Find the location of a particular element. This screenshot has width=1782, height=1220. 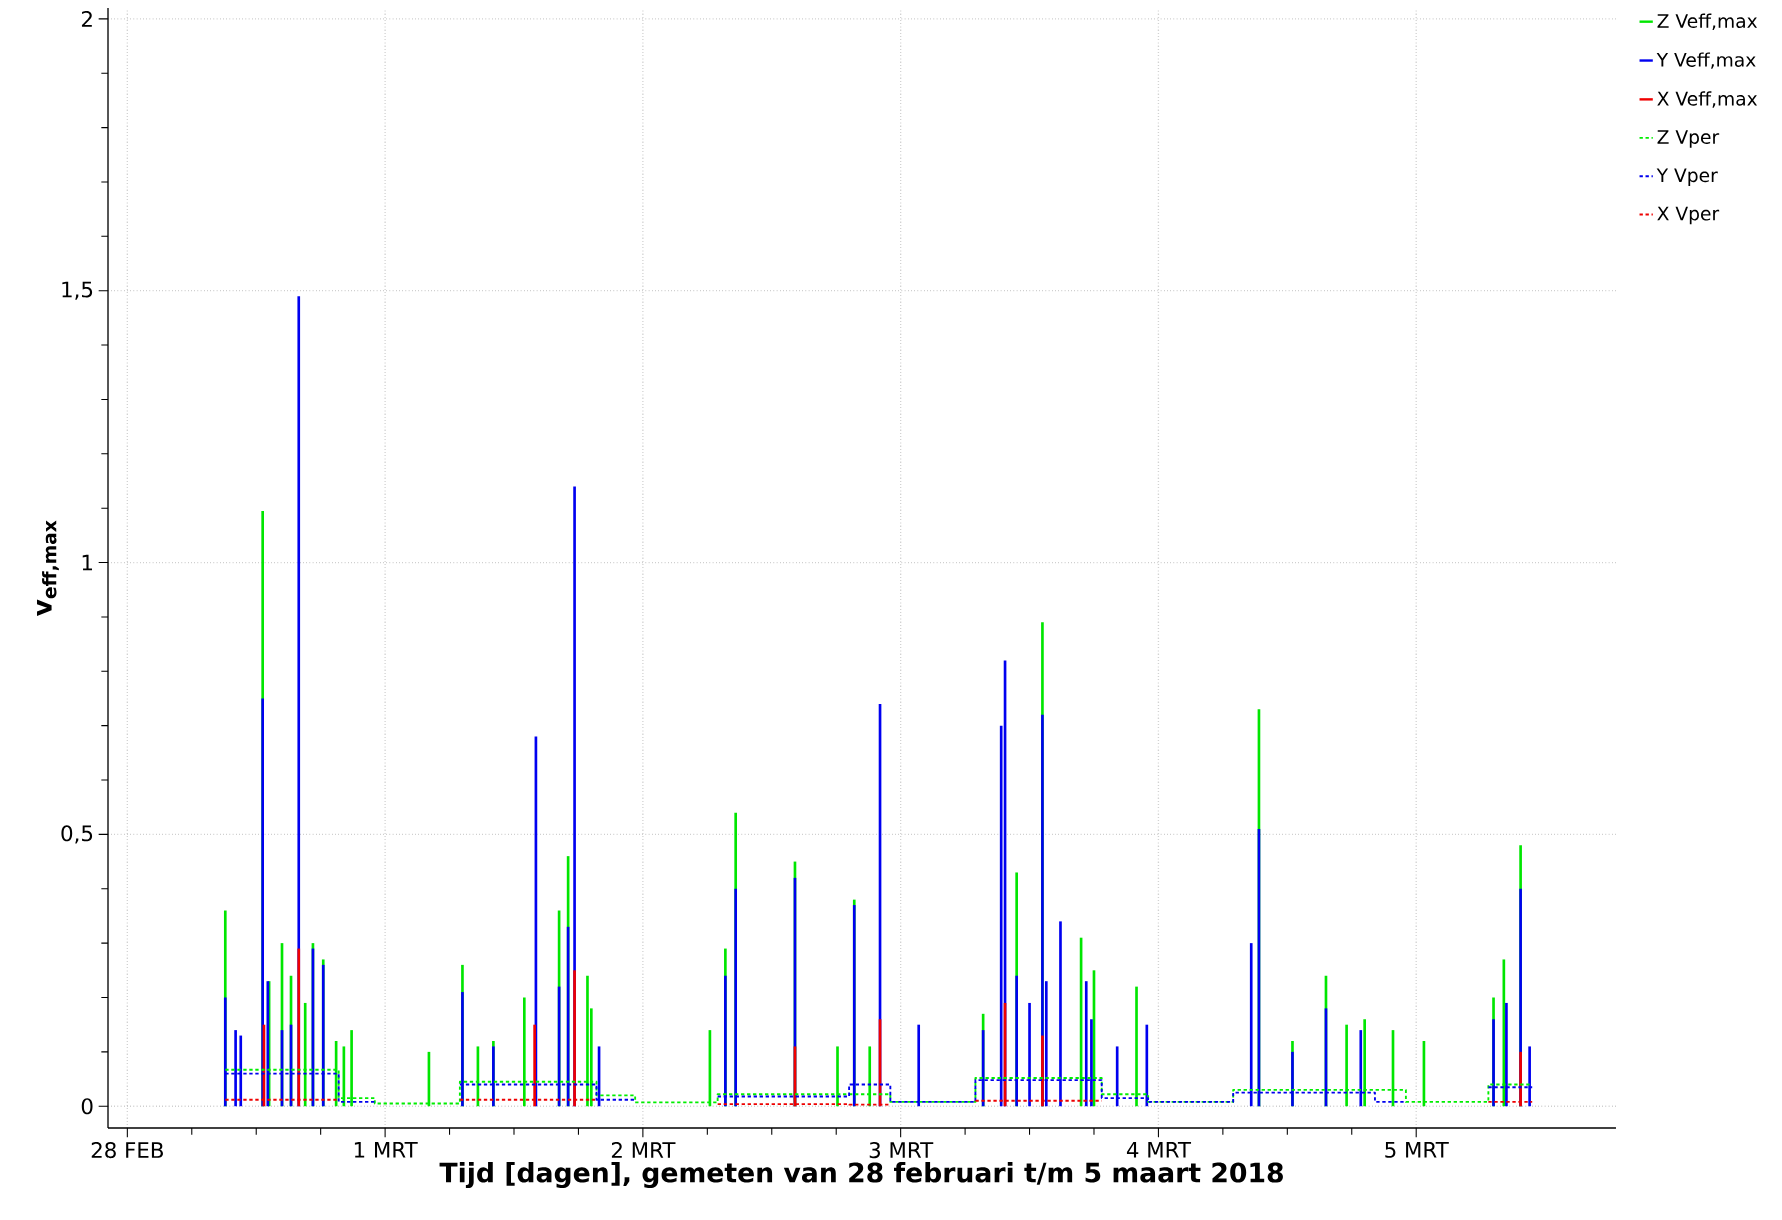

legend-label: Y Vper is located at coordinates (1687, 177).